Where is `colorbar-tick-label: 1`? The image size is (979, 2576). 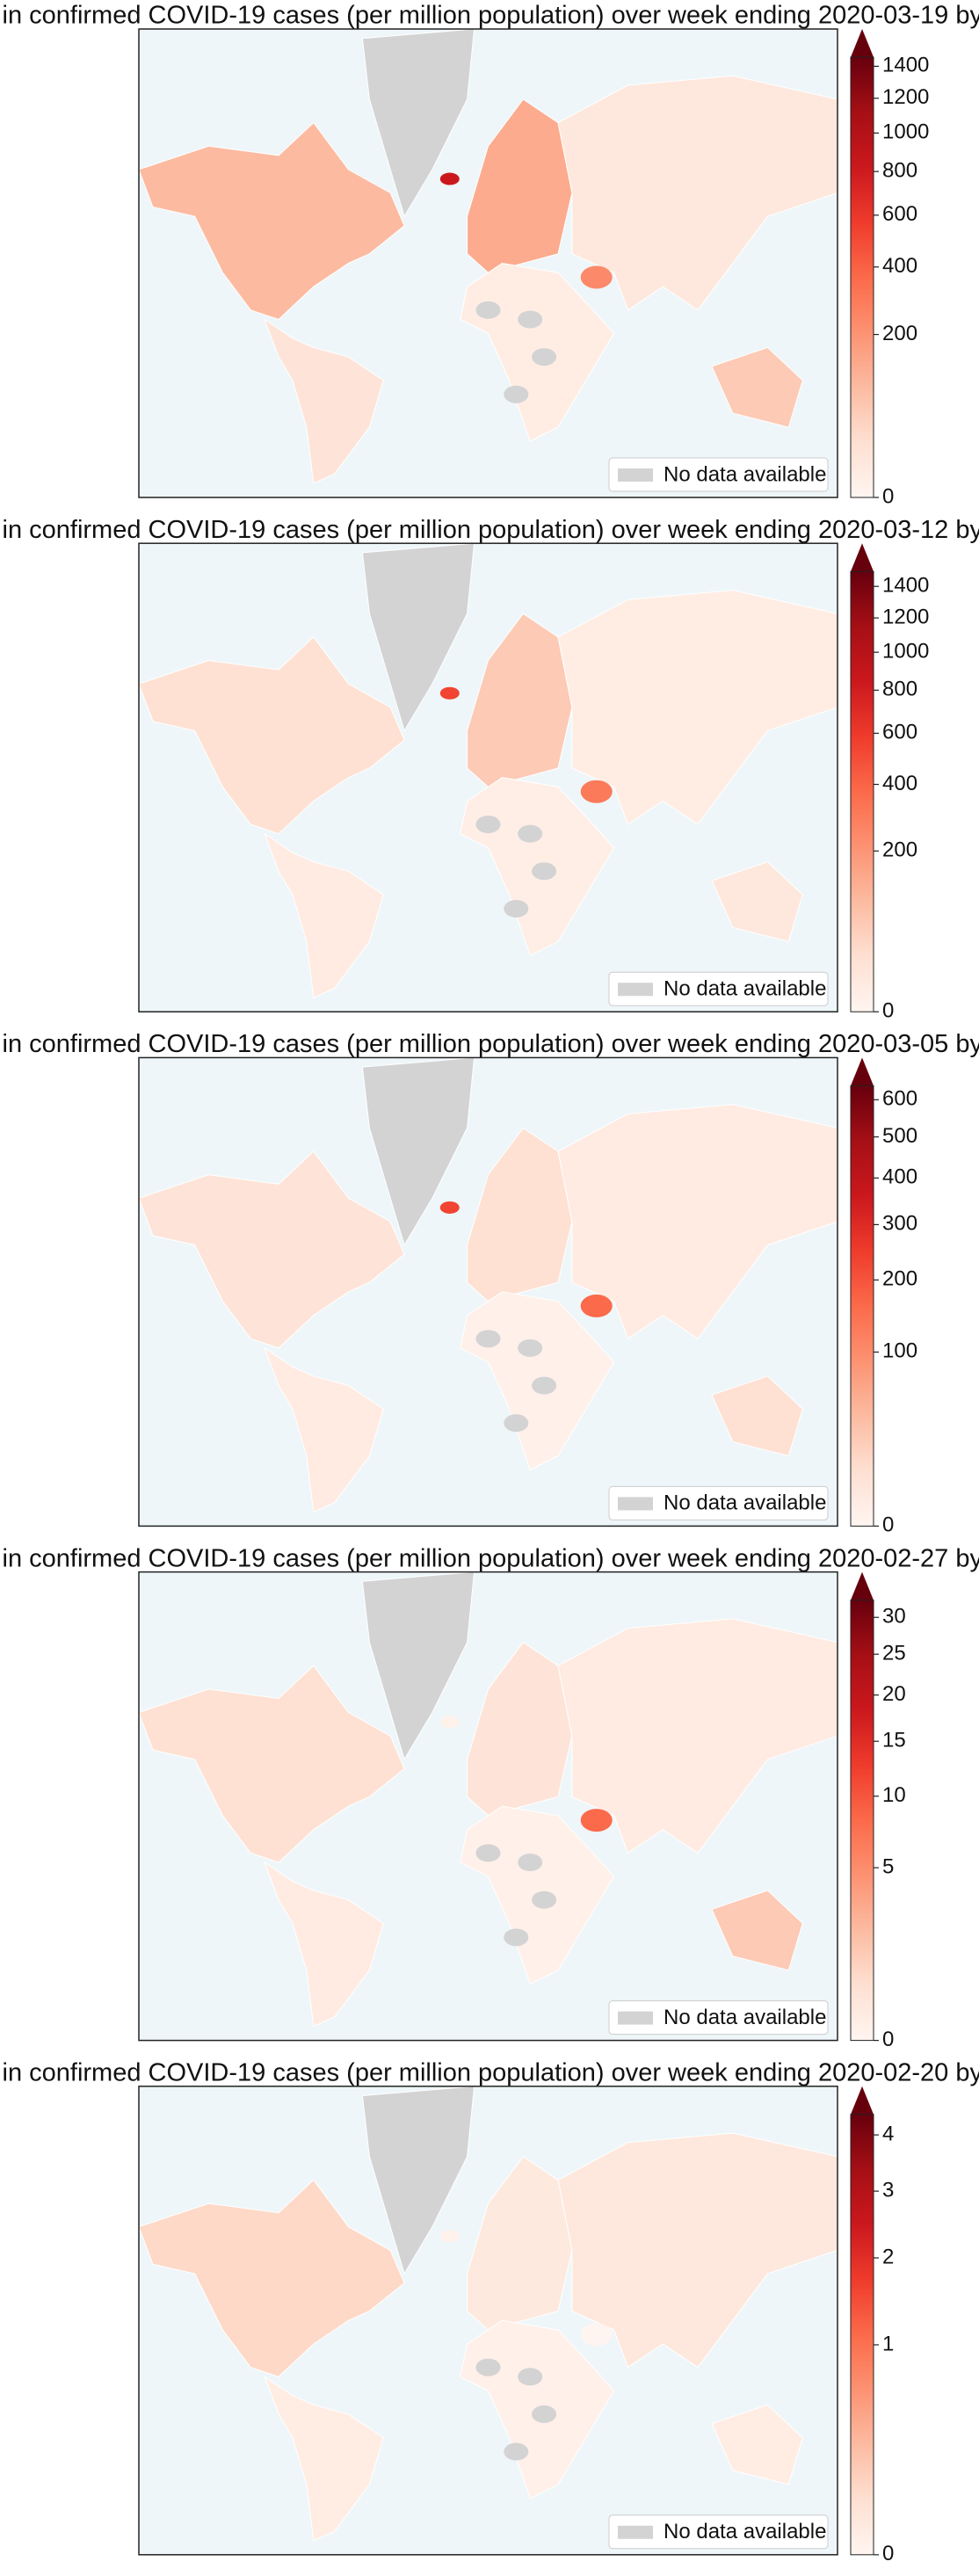
colorbar-tick-label: 1 is located at coordinates (888, 2343).